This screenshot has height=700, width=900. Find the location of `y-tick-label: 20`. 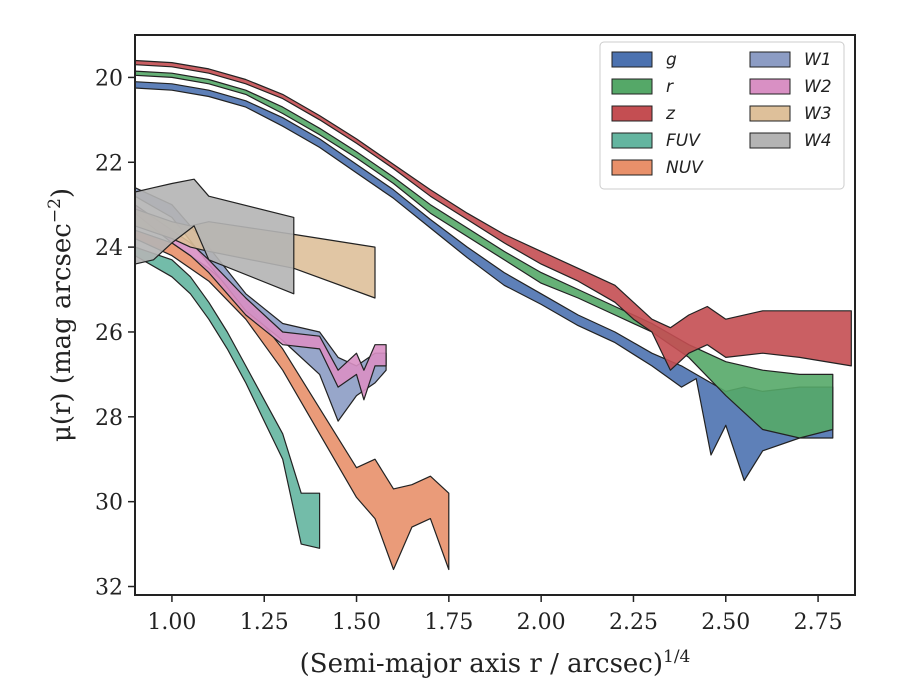

y-tick-label: 20 is located at coordinates (109, 78).